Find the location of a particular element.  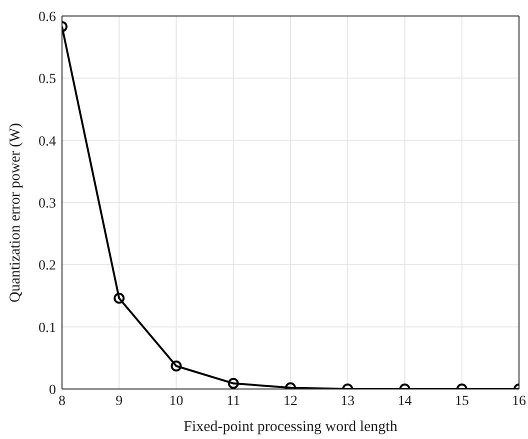

x-tick-label: 12 is located at coordinates (291, 401).